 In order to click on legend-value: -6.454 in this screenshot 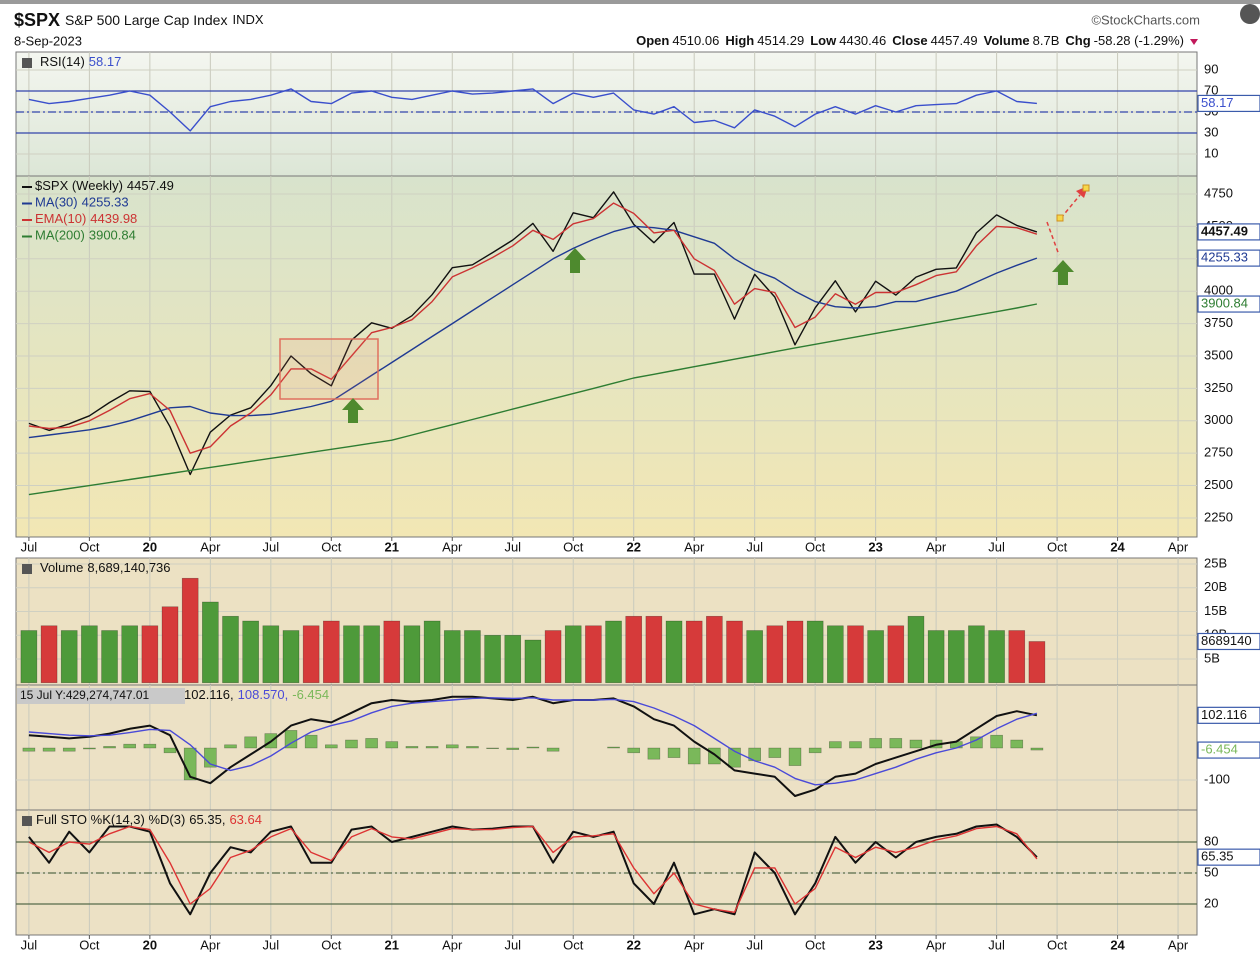, I will do `click(310, 694)`.